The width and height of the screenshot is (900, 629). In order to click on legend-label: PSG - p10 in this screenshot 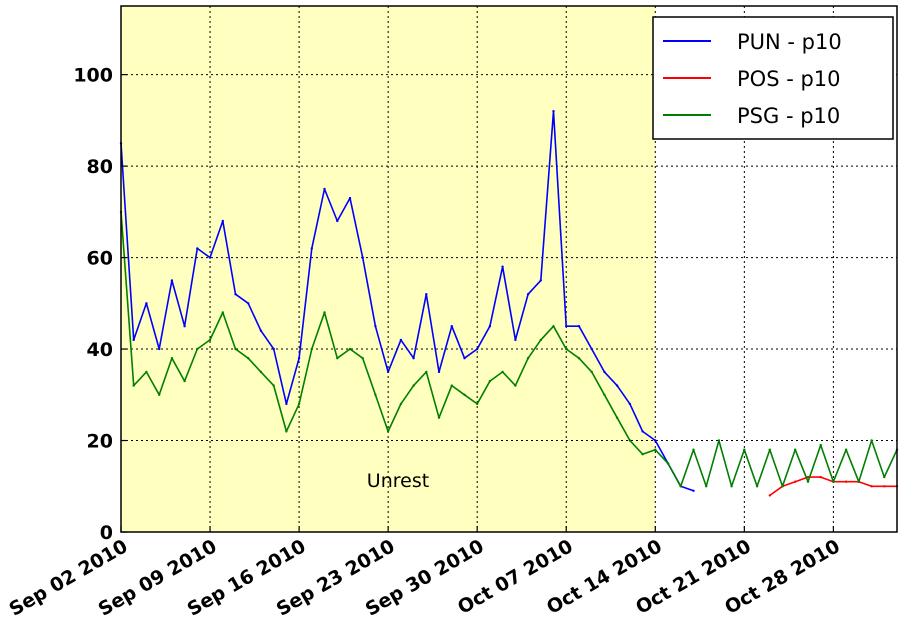, I will do `click(788, 116)`.